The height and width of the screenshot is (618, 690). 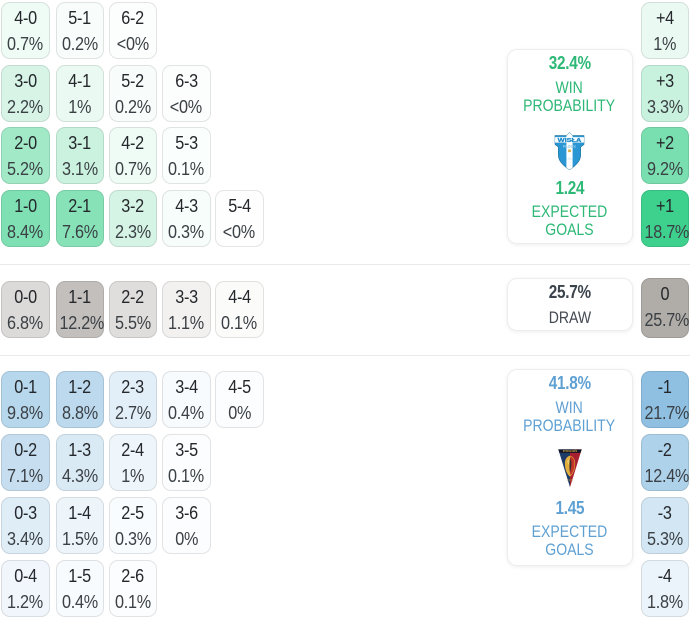 What do you see at coordinates (570, 451) in the screenshot?
I see `svg-text: POGOŃ` at bounding box center [570, 451].